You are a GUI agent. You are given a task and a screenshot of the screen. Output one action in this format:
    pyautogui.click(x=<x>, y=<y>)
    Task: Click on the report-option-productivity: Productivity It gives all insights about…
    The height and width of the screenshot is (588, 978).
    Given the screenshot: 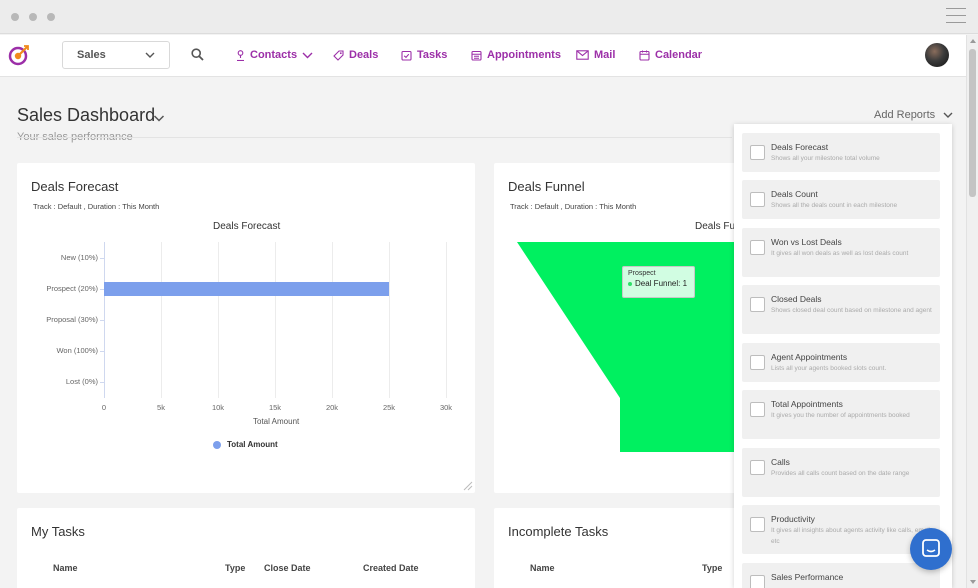 What is the action you would take?
    pyautogui.click(x=841, y=529)
    